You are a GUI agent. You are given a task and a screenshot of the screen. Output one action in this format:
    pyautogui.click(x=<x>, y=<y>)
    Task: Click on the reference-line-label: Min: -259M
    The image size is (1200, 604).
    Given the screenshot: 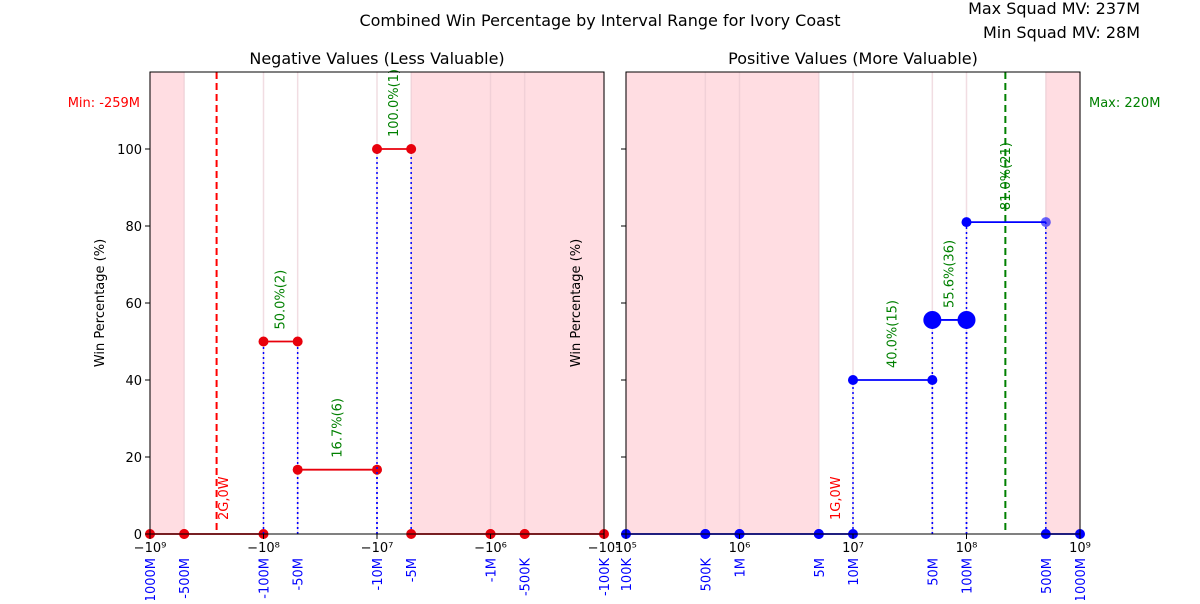 What is the action you would take?
    pyautogui.click(x=104, y=103)
    